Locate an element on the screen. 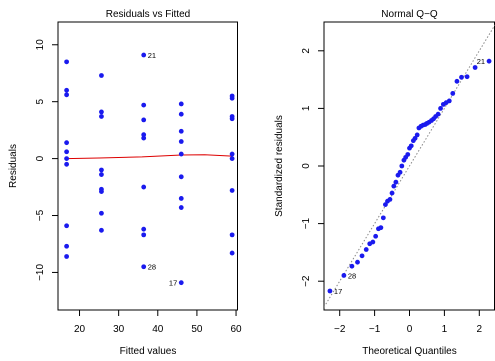 This screenshot has height=361, width=495. x-axis-label: Theoretical Quantiles is located at coordinates (409, 351).